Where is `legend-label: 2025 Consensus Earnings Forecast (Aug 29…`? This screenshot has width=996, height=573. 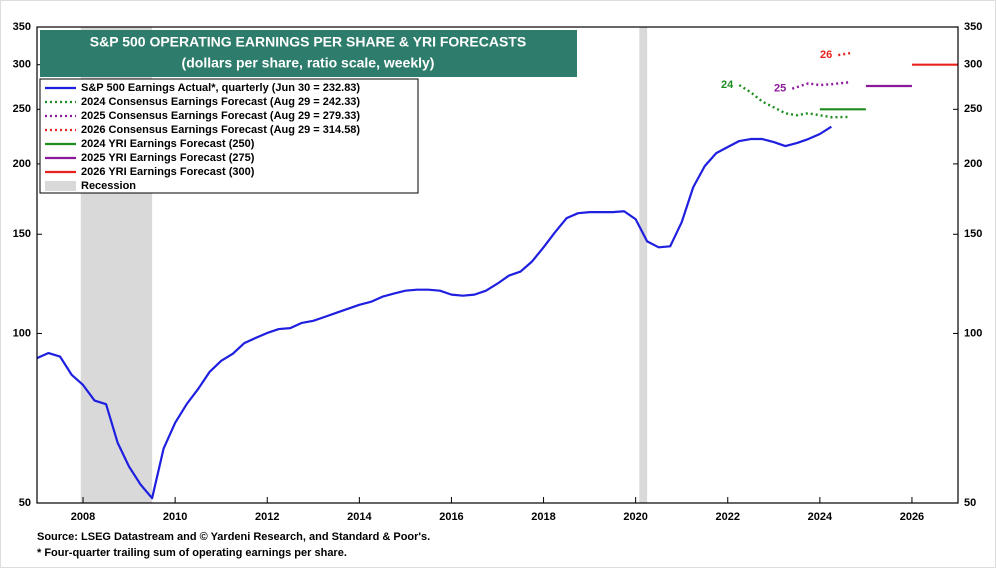
legend-label: 2025 Consensus Earnings Forecast (Aug 29… is located at coordinates (220, 116).